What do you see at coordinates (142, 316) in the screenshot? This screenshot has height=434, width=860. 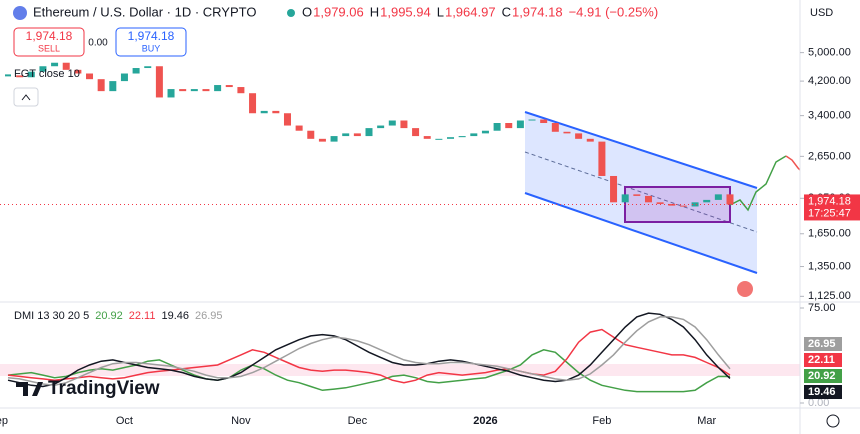 I see `legend-value: 22.11` at bounding box center [142, 316].